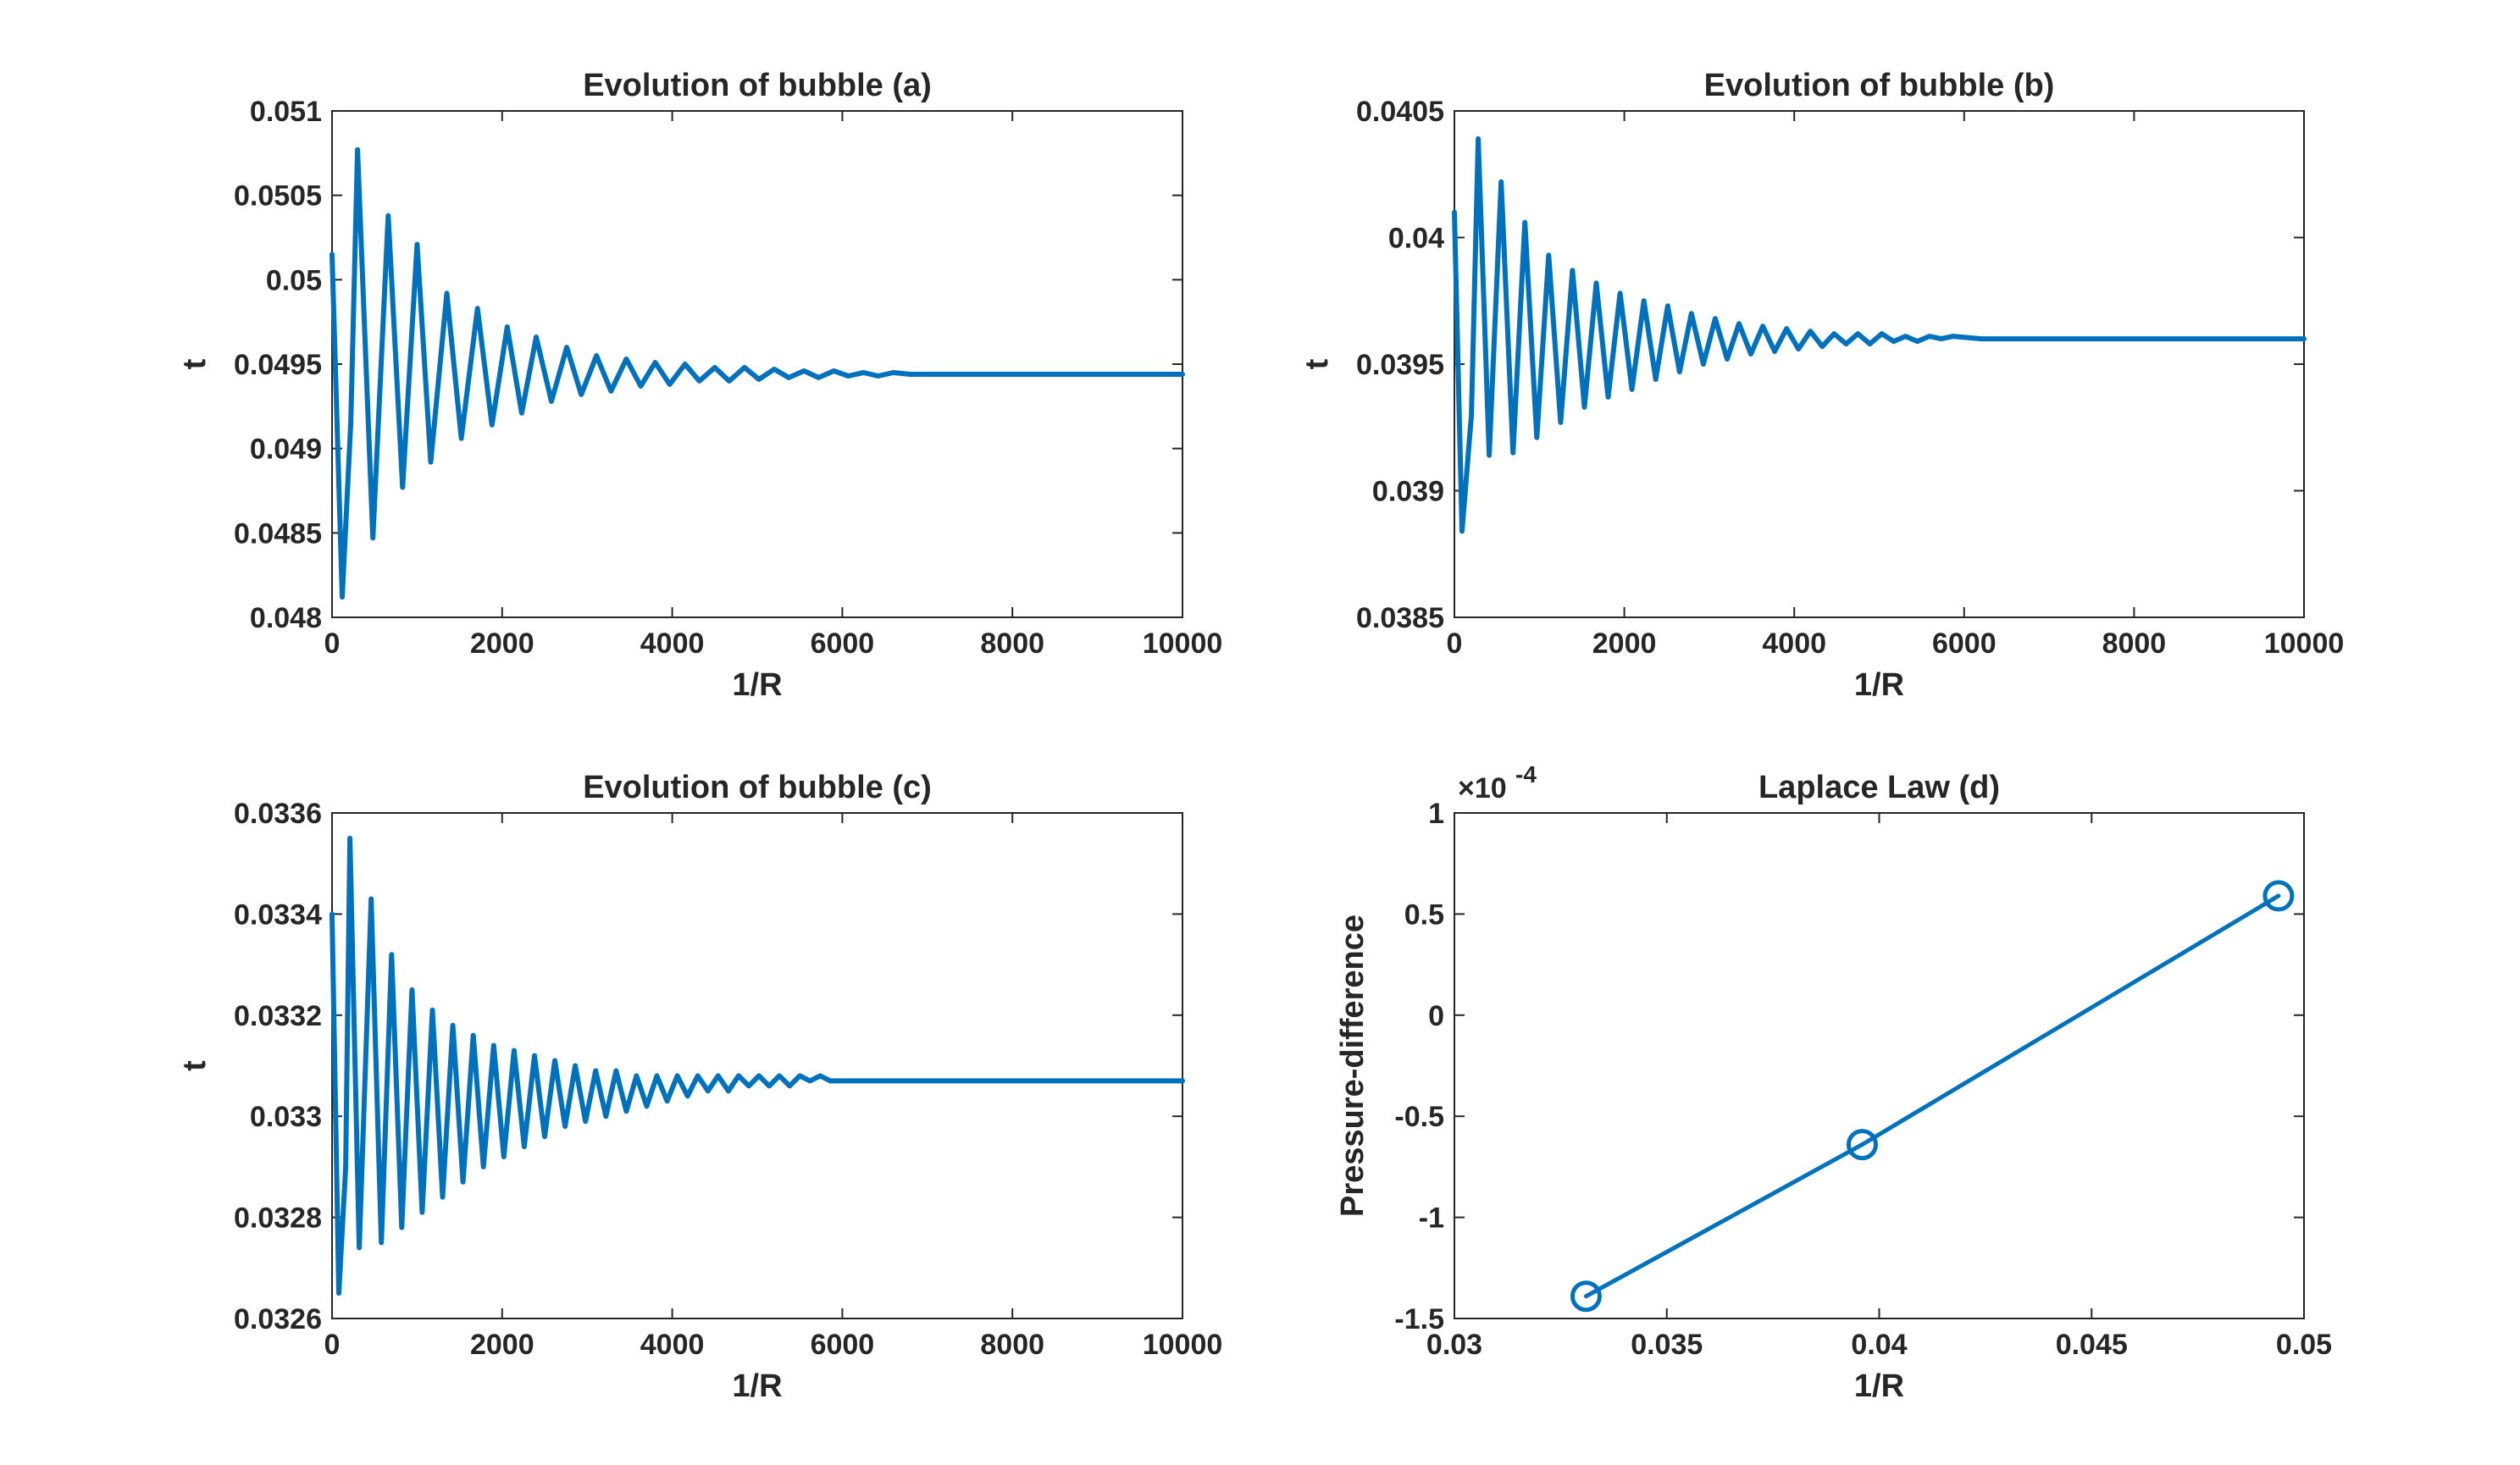 The image size is (2520, 1465). I want to click on y-tick-label: 0.04, so click(1416, 239).